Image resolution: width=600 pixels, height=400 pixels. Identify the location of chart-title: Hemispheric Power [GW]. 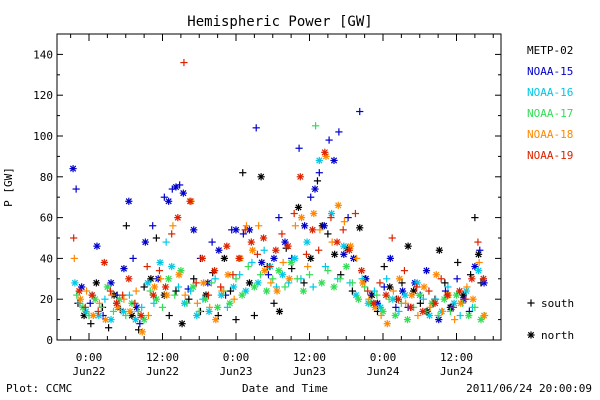
(279, 22).